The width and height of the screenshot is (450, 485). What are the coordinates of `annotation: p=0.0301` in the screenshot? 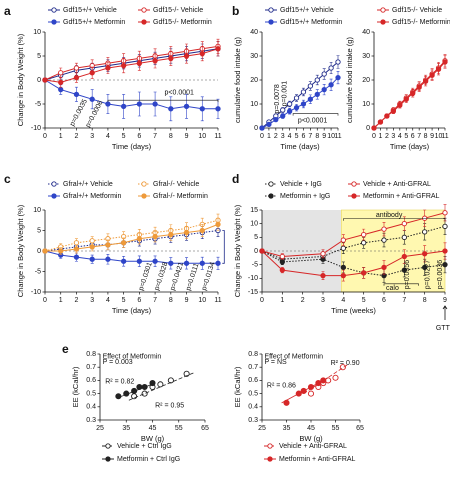 It's located at (146, 276).